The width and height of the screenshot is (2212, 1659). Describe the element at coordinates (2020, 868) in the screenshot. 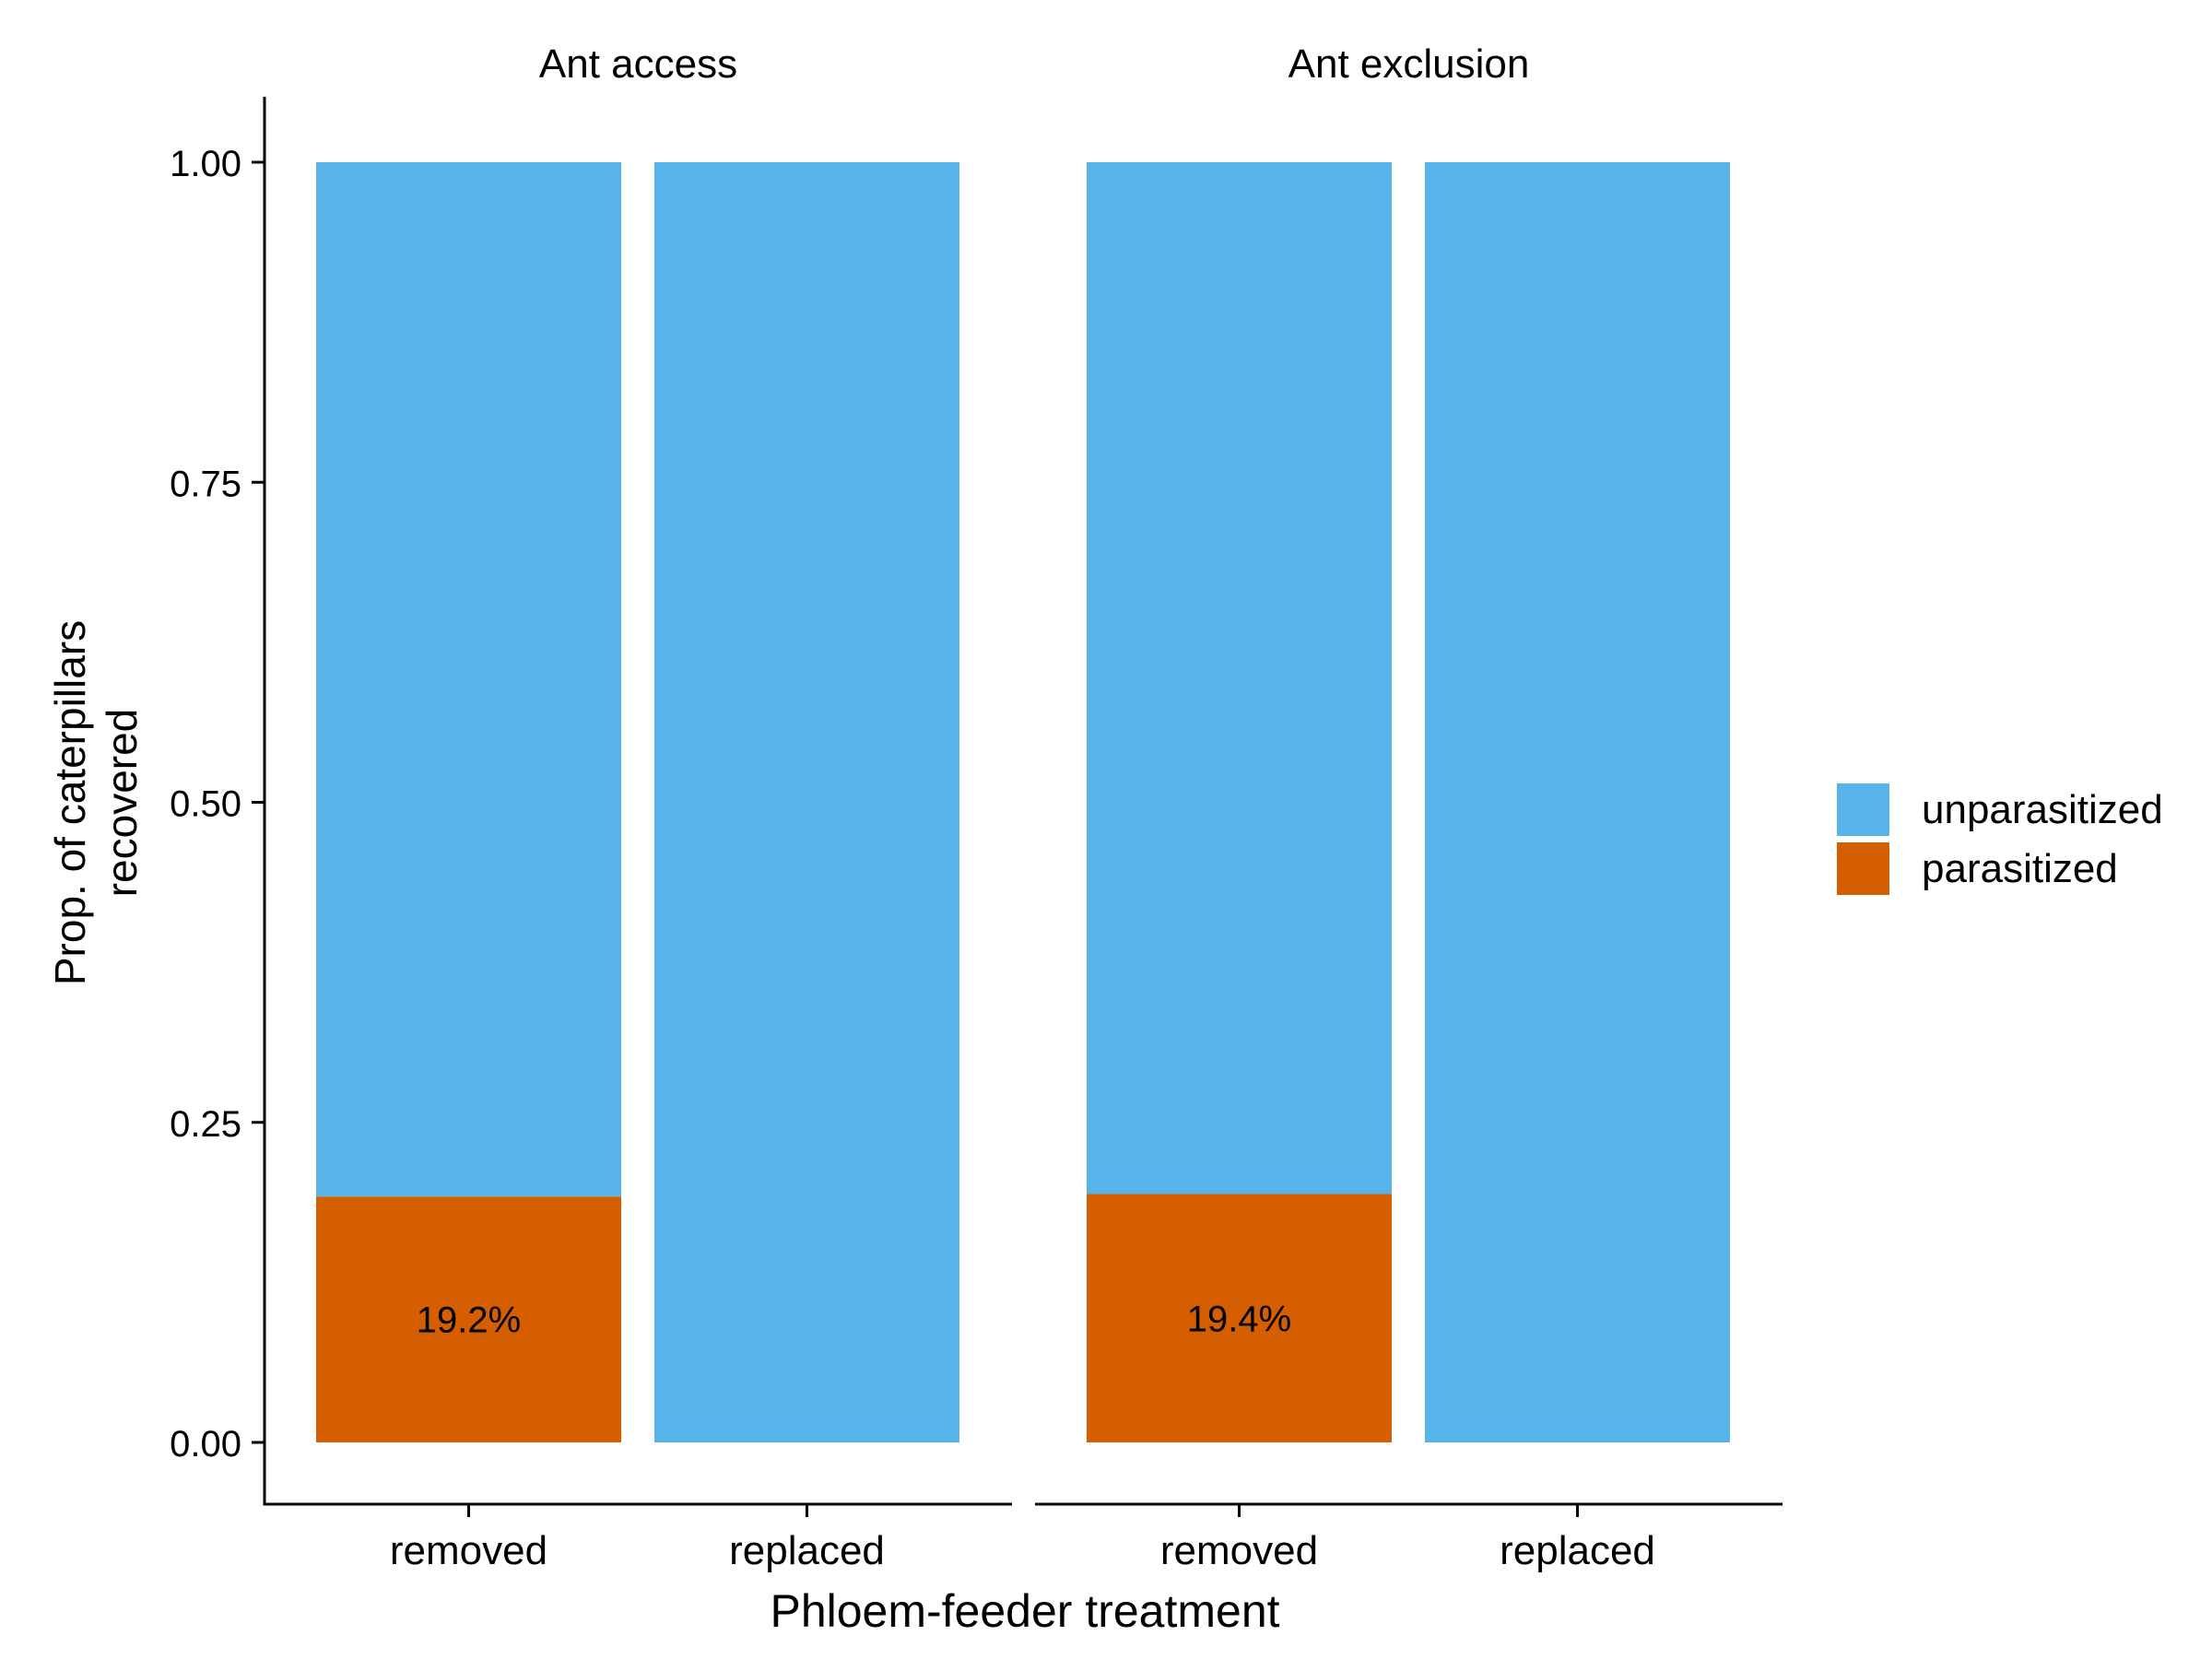

I see `legend-label: parasitized` at that location.